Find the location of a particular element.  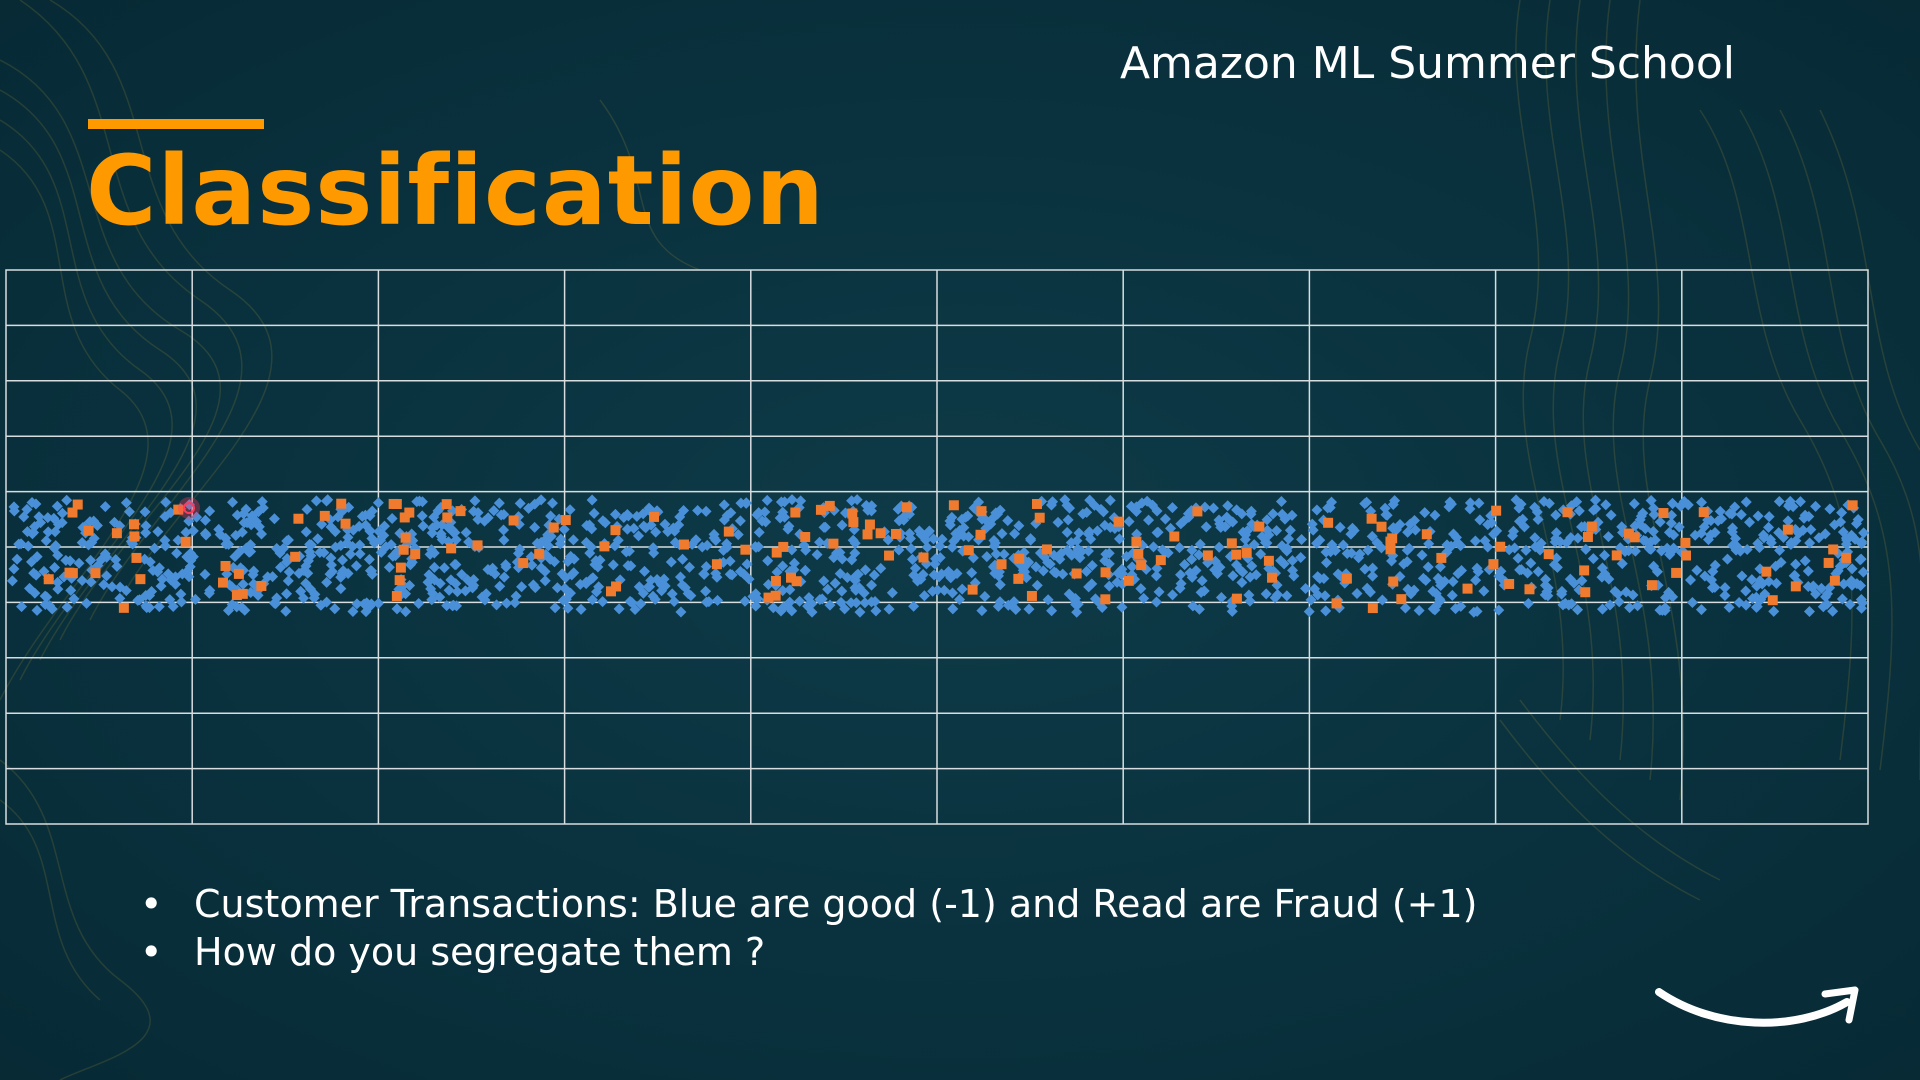

cursor-glow is located at coordinates (189, 508).